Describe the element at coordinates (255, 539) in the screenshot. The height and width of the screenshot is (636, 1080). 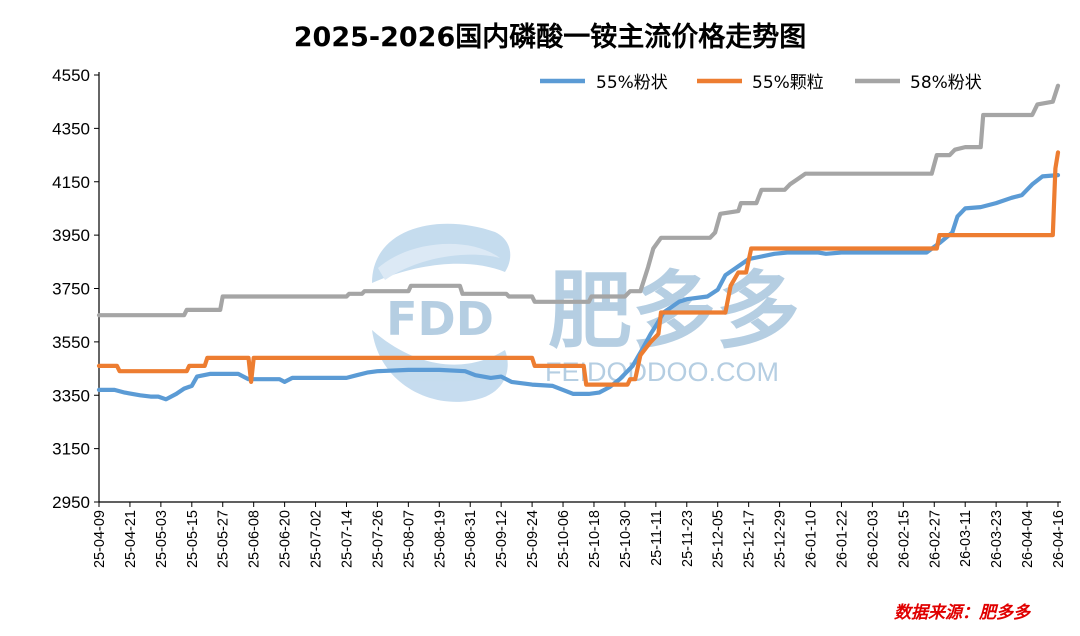
I see `x-tick-label: 25-06-08` at that location.